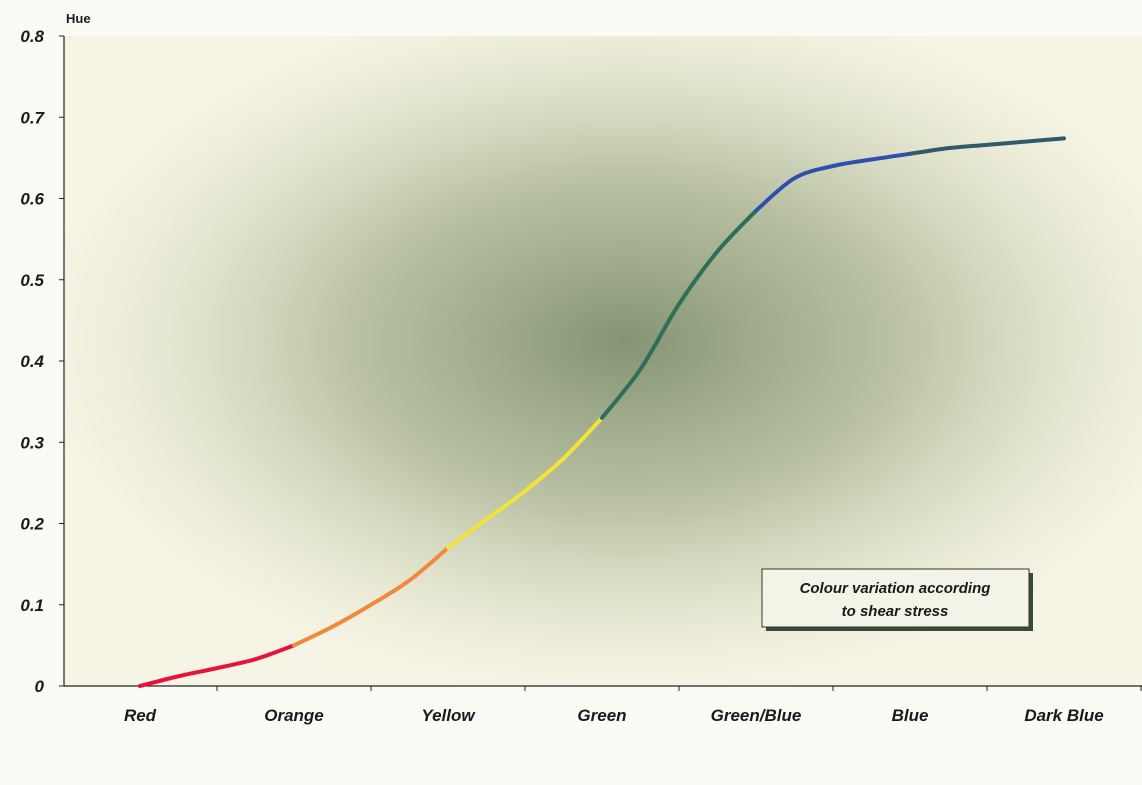 The width and height of the screenshot is (1142, 785). Describe the element at coordinates (78, 18) in the screenshot. I see `y-axis-title: Hue` at that location.